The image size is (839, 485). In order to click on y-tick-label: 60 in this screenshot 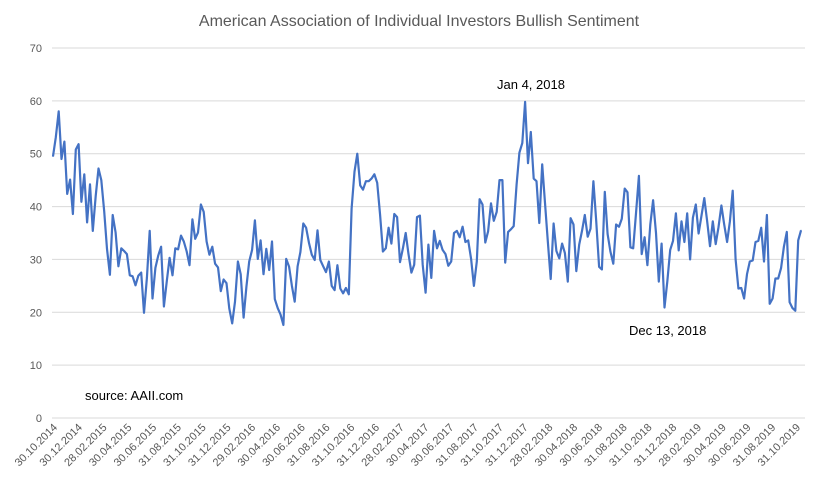, I will do `click(36, 102)`.